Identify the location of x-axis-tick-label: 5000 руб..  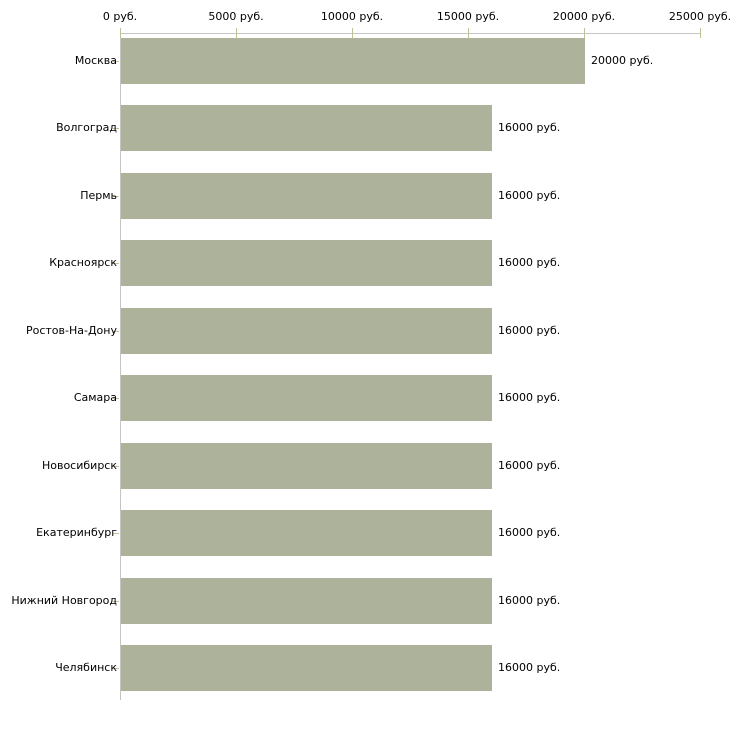
(236, 16).